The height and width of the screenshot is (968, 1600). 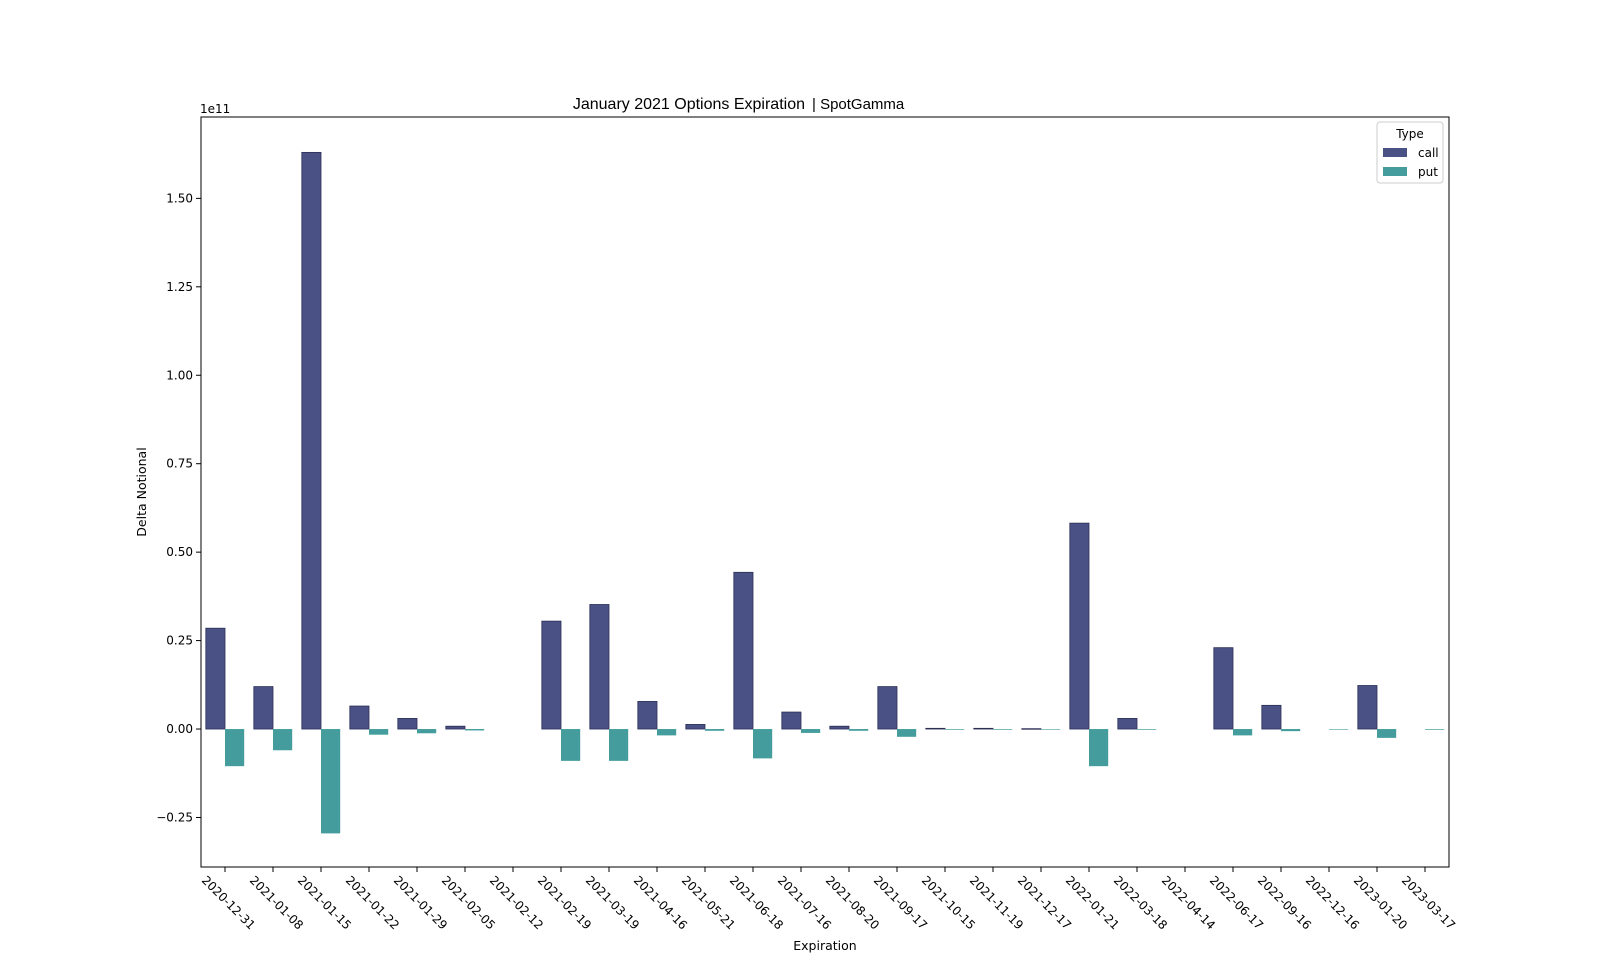 I want to click on legend: Type call put, so click(x=1410, y=152).